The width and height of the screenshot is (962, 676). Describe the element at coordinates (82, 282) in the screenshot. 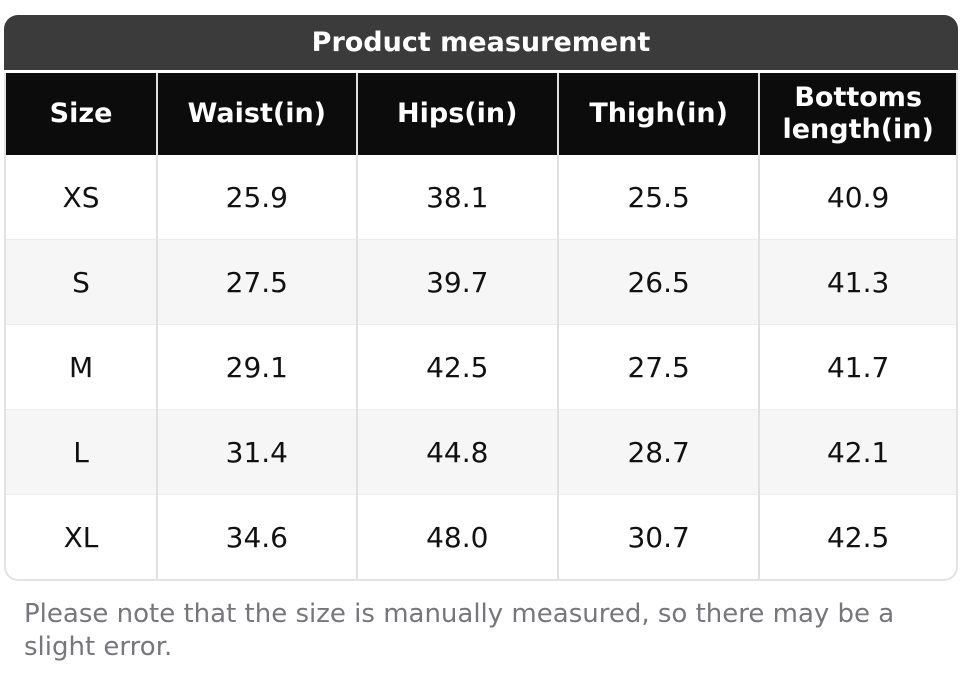

I see `cell-size: S` at that location.